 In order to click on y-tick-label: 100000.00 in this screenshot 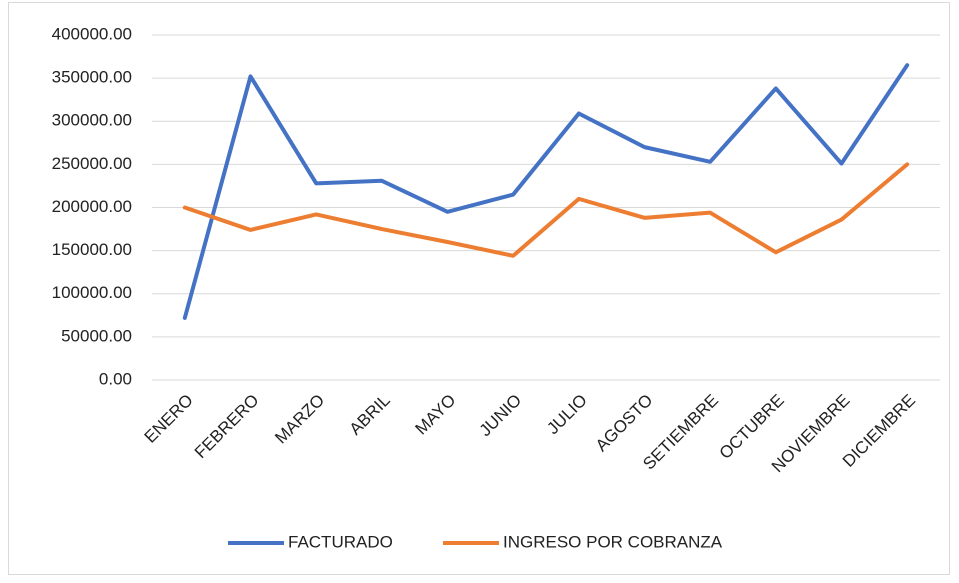, I will do `click(92, 292)`.